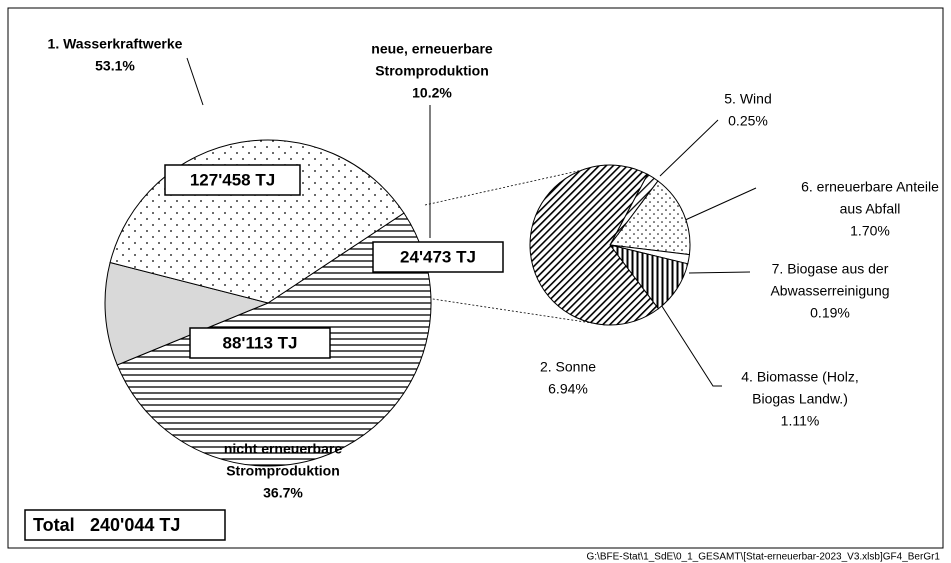  What do you see at coordinates (432, 49) in the screenshot?
I see `slice-label: neue, erneuerbare` at bounding box center [432, 49].